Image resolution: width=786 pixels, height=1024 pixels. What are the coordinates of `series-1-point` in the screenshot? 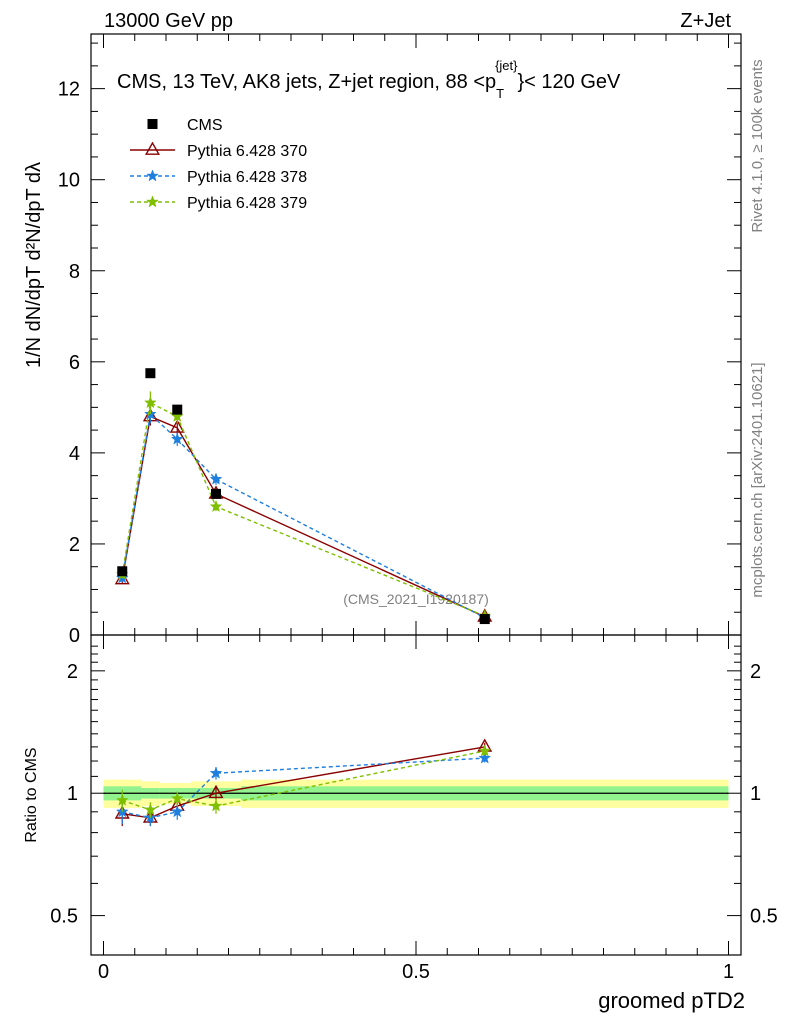 It's located at (177, 426).